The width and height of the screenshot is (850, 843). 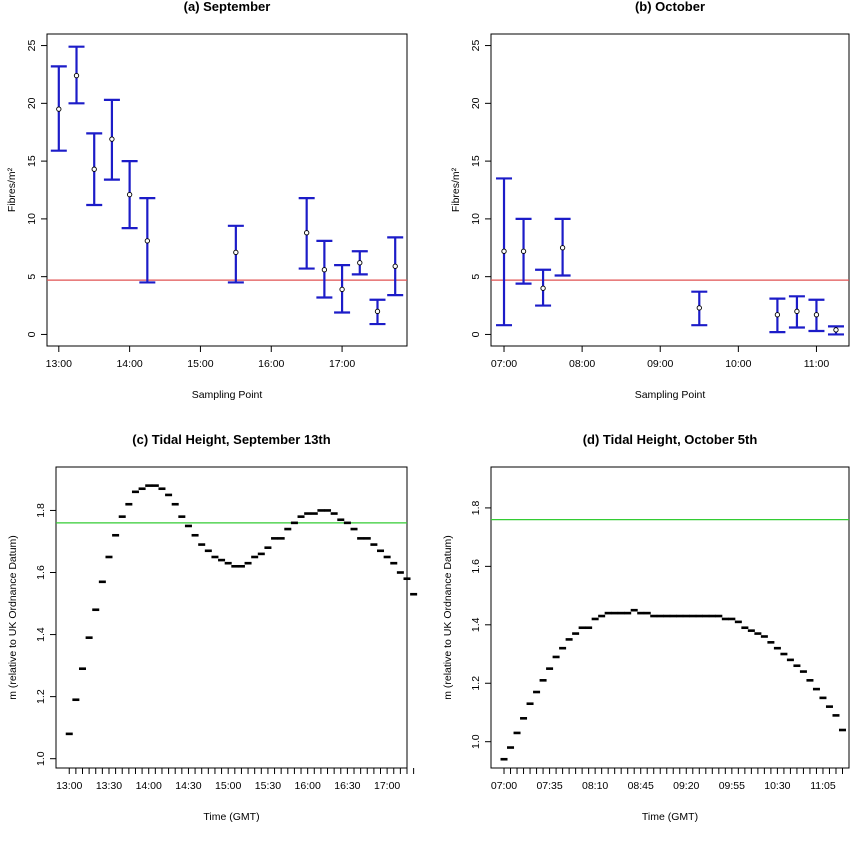 I want to click on chart3-xlabel: Time (GMT), so click(x=670, y=817).